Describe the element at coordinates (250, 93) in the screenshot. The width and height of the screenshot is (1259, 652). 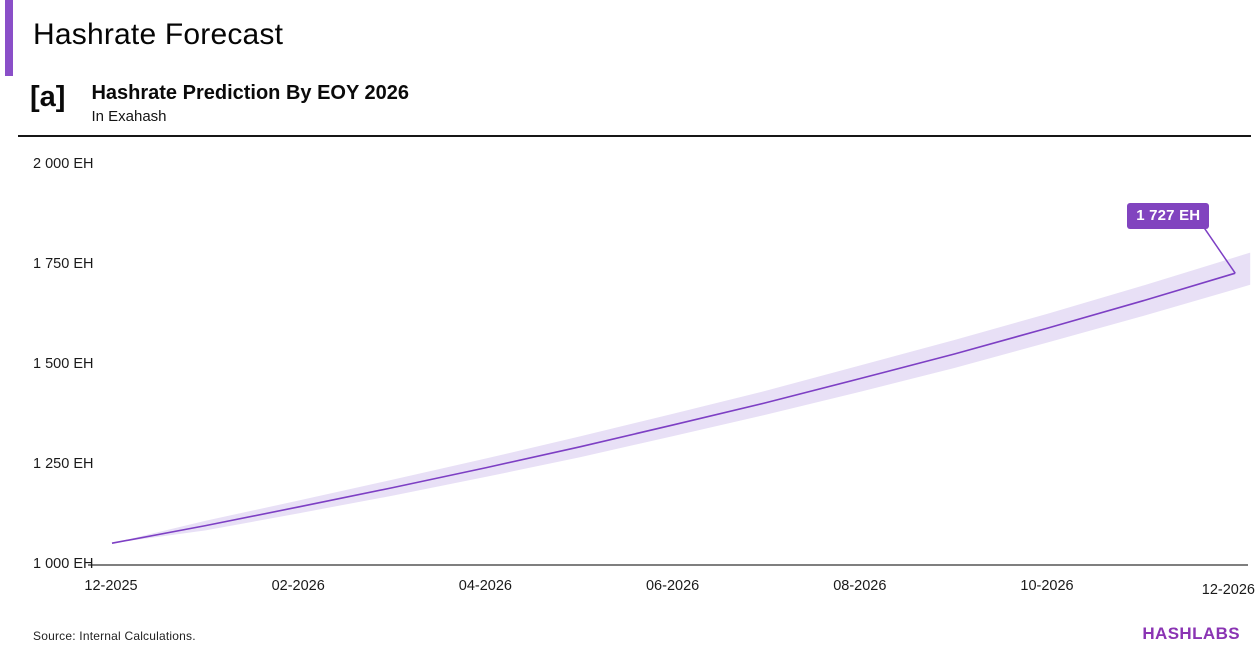
I see `chart-title: Hashrate Prediction By EOY 2026` at that location.